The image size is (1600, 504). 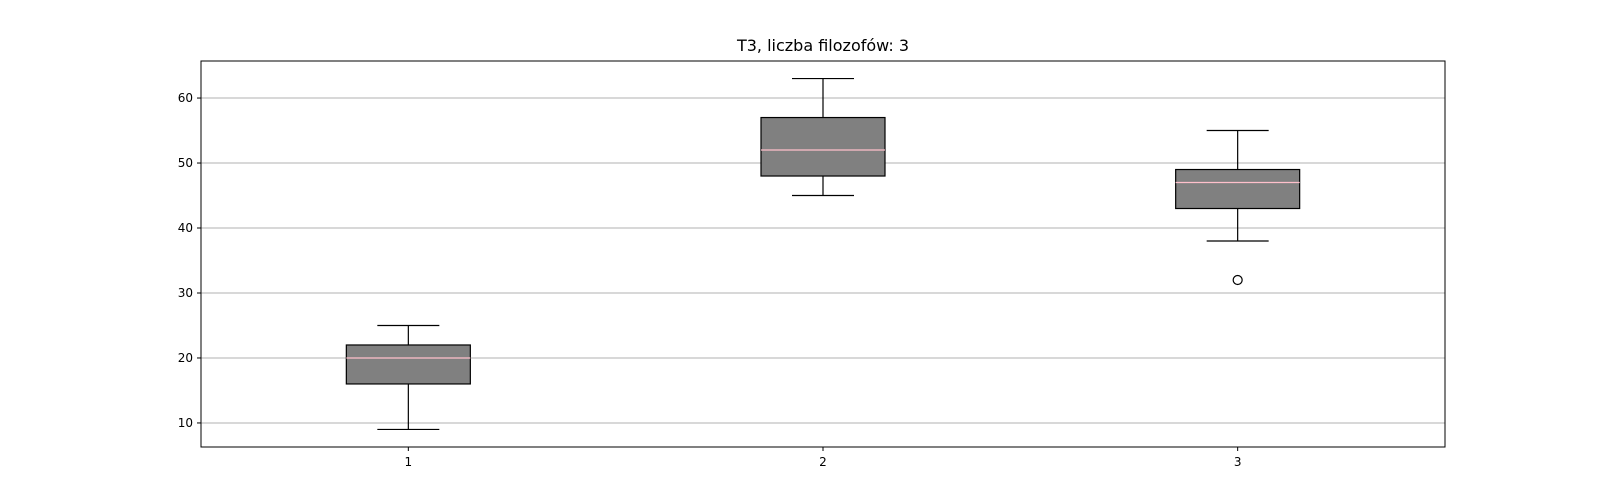 I want to click on x-tick-label: 2, so click(x=823, y=462).